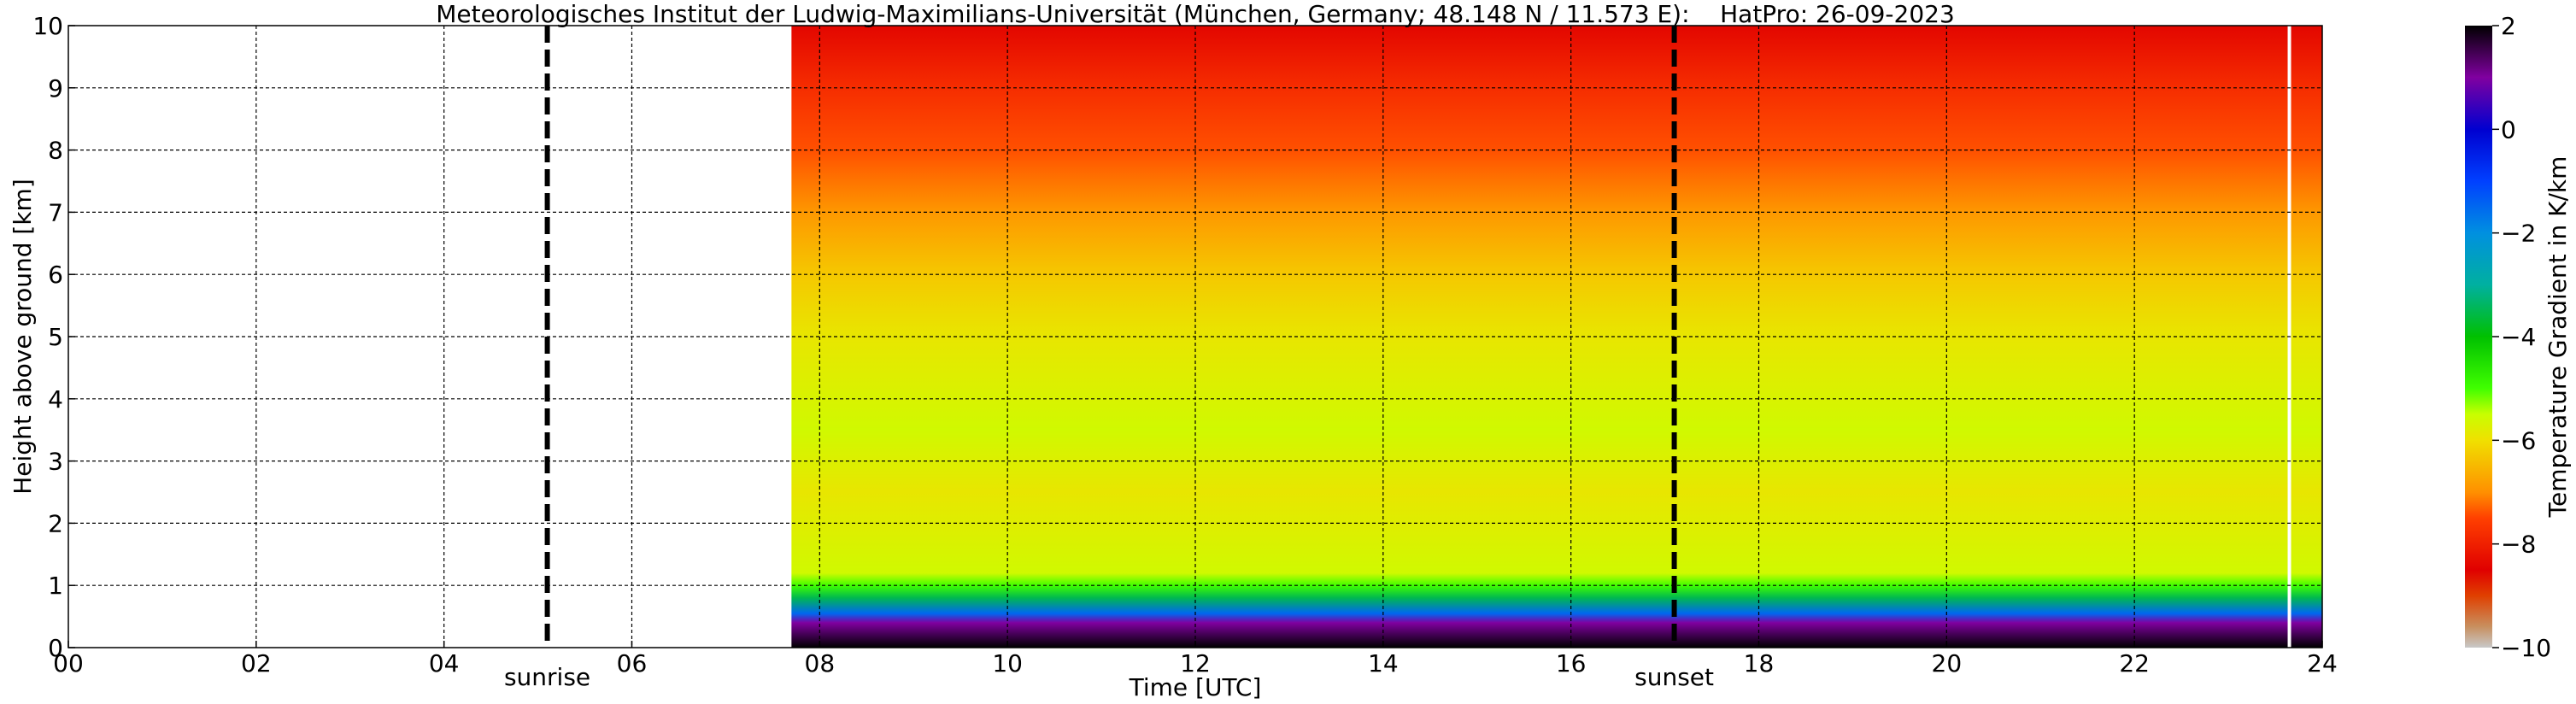  I want to click on y-tick-label: 4, so click(55, 399).